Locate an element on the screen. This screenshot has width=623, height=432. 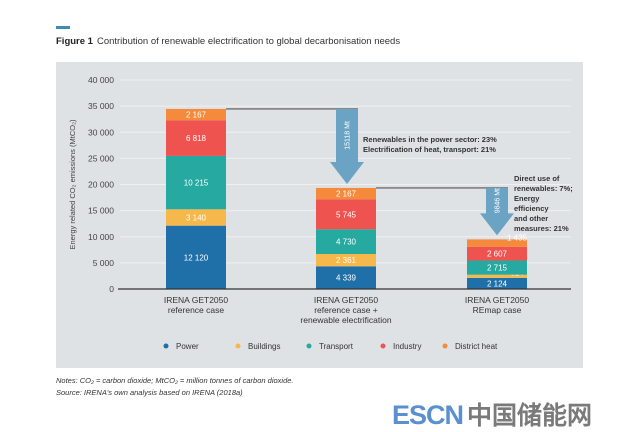
data-label: 12 120 is located at coordinates (196, 257).